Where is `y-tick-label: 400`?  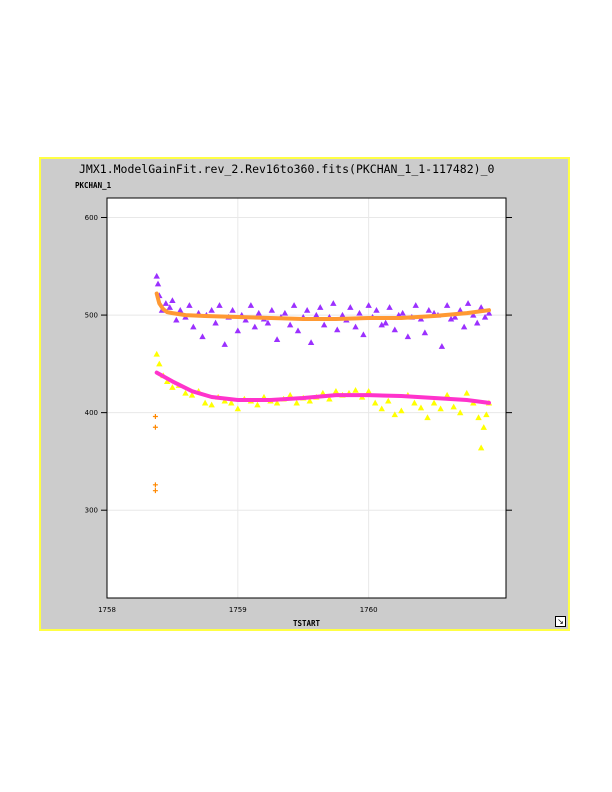
y-tick-label: 400 is located at coordinates (91, 413).